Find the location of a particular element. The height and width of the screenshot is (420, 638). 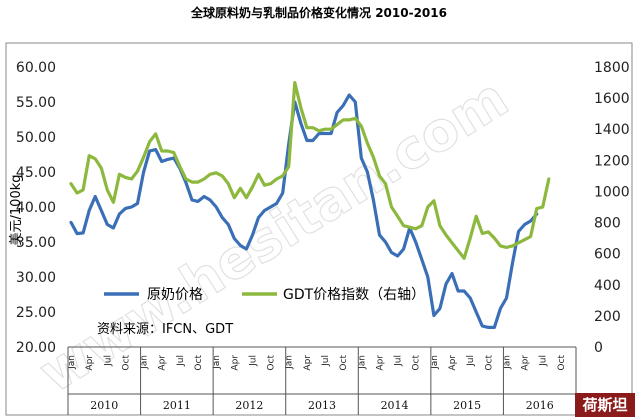

logo-badge is located at coordinates (605, 405).